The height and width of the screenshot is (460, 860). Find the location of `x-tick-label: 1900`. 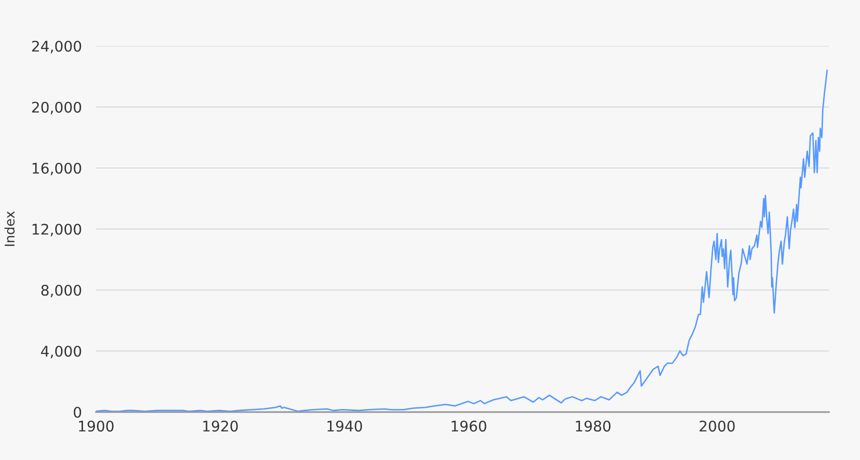

x-tick-label: 1900 is located at coordinates (96, 426).